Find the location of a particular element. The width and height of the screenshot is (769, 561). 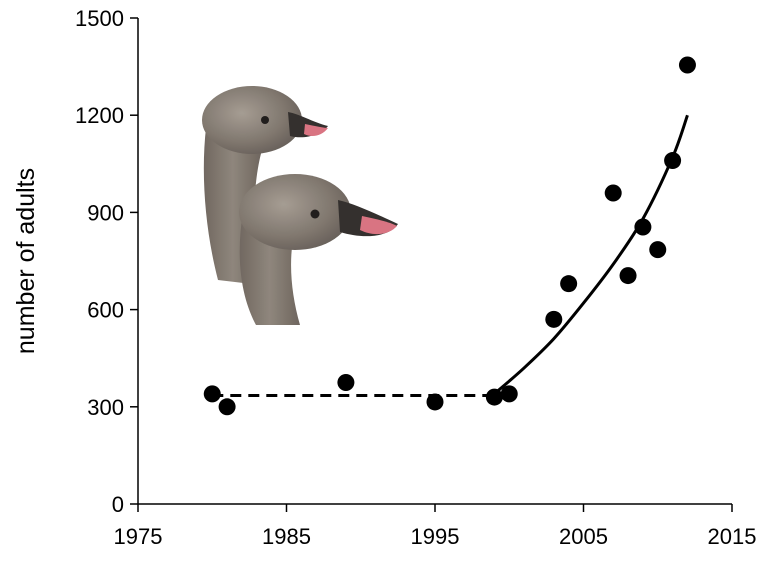

y-tick-label: 1200 is located at coordinates (99, 115).